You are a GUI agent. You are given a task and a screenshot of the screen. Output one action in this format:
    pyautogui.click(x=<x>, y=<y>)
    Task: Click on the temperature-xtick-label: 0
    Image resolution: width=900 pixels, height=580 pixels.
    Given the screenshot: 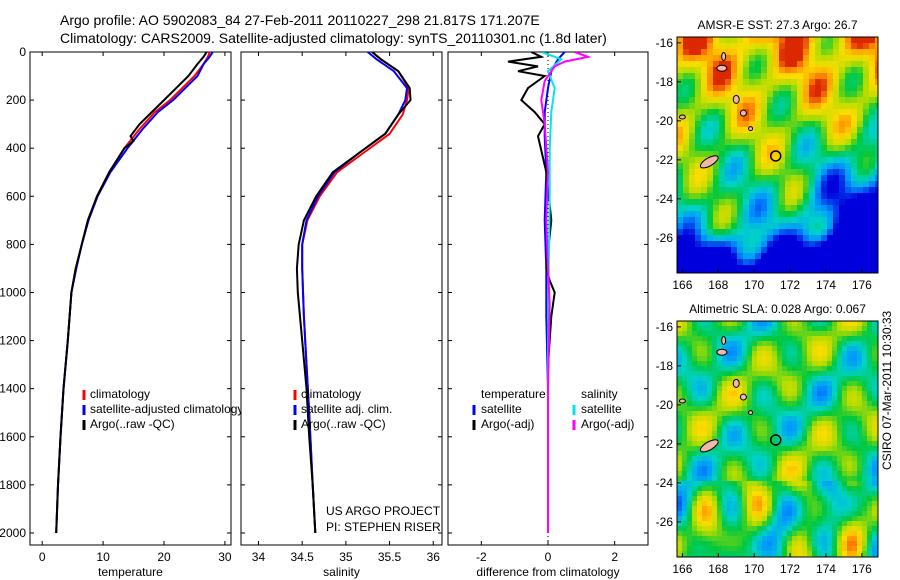 What is the action you would take?
    pyautogui.click(x=42, y=557)
    